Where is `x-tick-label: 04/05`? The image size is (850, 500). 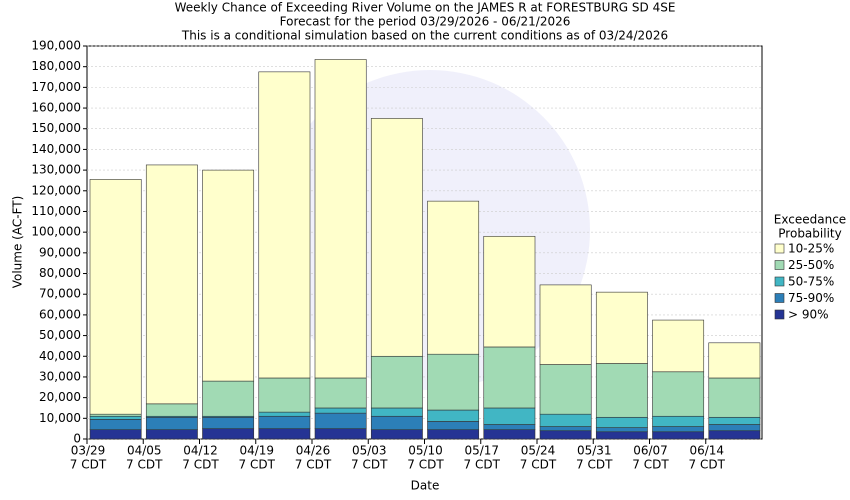
x-tick-label: 04/05 is located at coordinates (144, 451).